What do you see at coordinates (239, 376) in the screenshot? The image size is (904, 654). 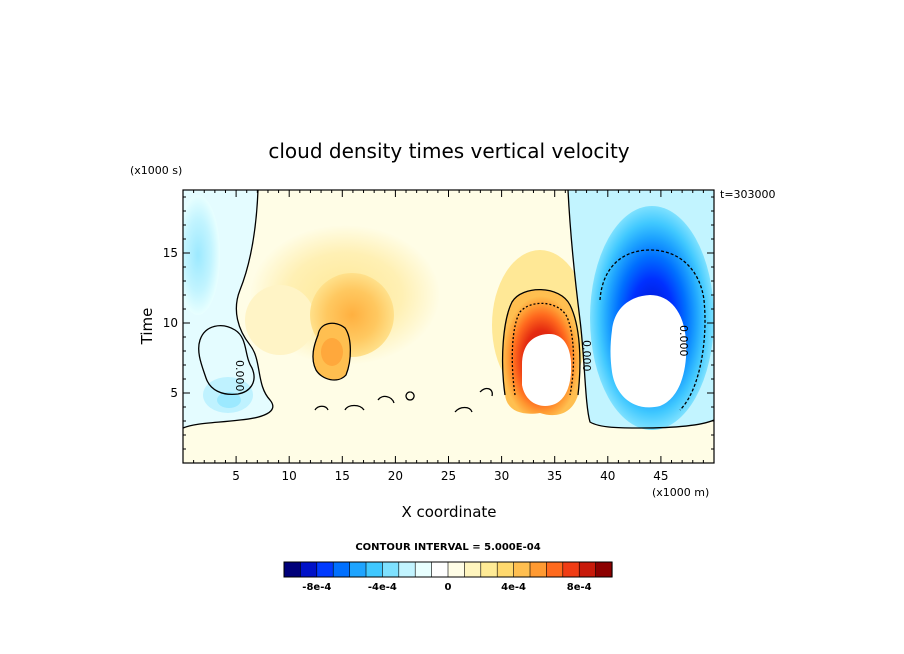 I see `contour-label-left: 0.000` at bounding box center [239, 376].